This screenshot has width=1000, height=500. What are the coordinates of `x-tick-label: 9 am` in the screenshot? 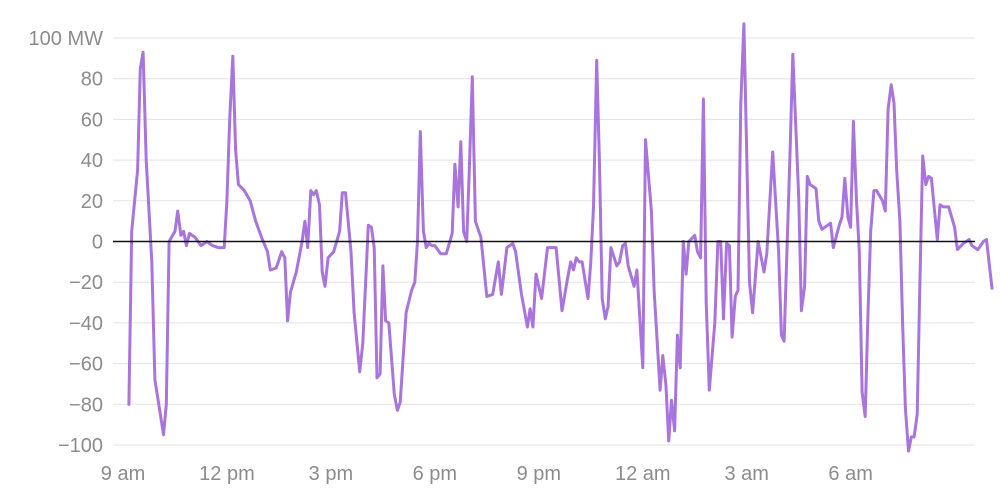 It's located at (123, 474).